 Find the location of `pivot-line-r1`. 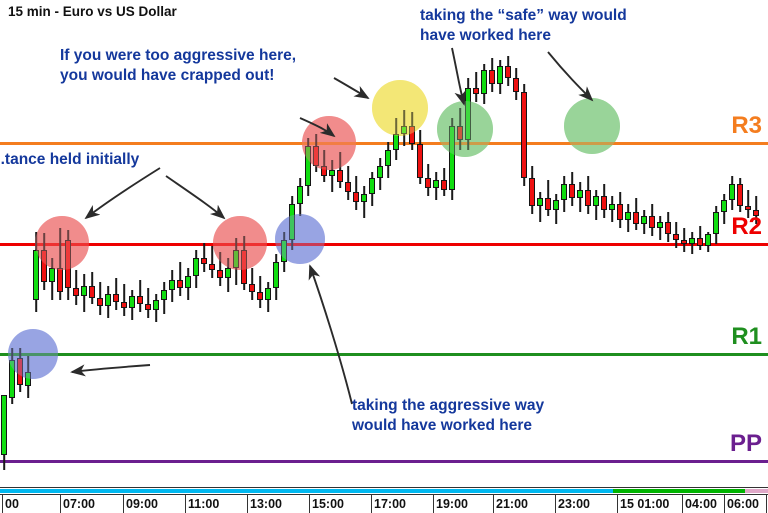

pivot-line-r1 is located at coordinates (384, 354).